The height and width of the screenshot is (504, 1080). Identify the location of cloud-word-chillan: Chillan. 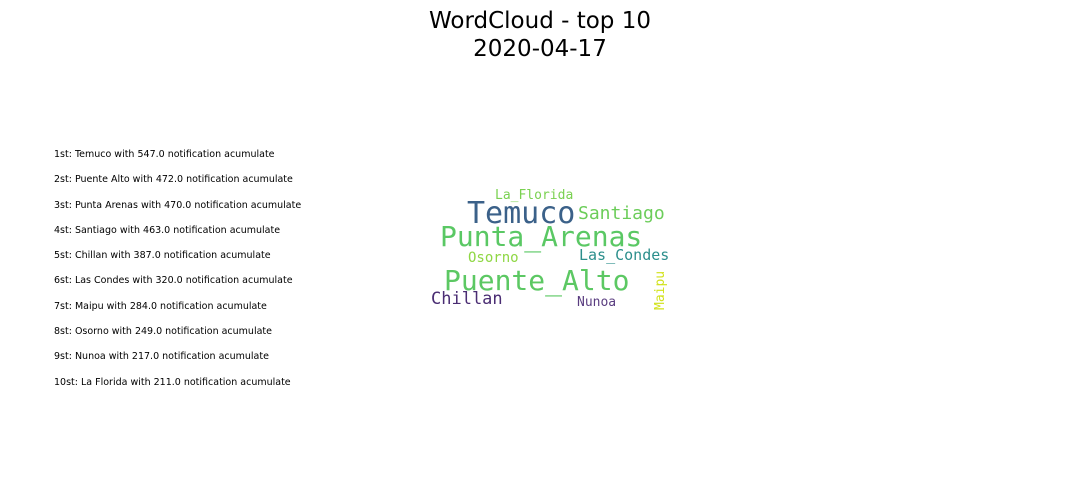
(467, 299).